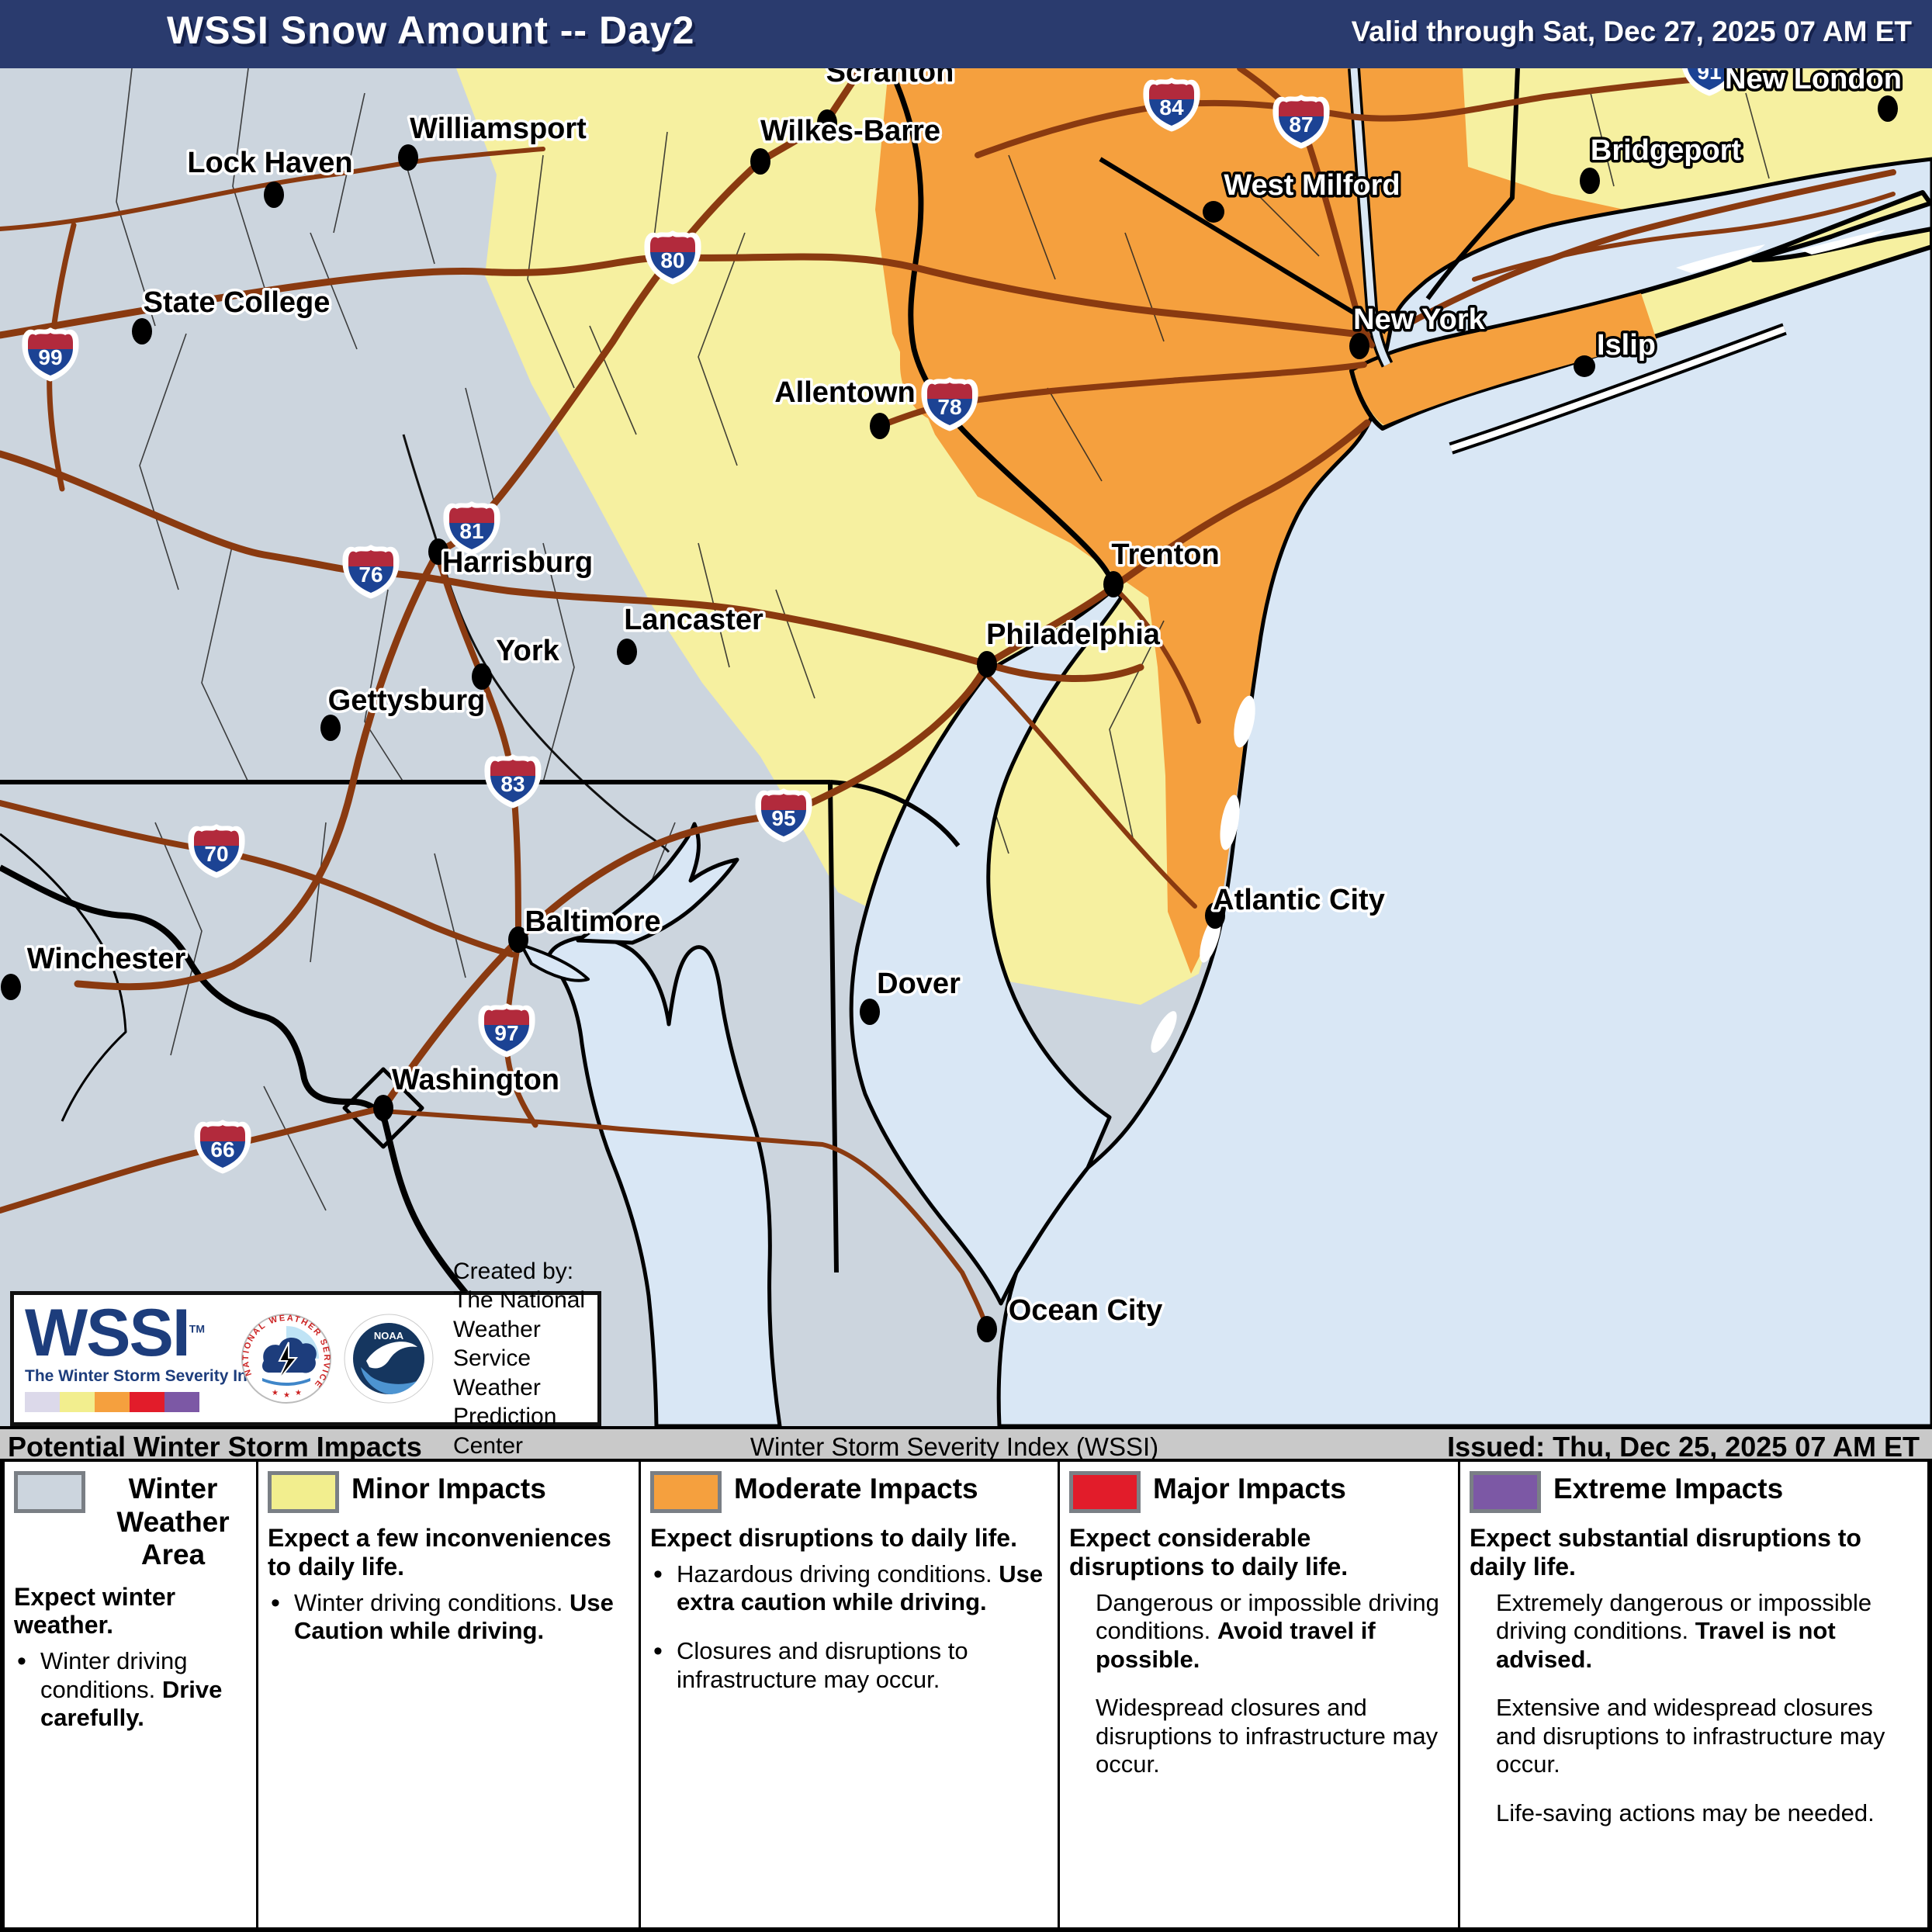 The image size is (1932, 1932). I want to click on city-baltimore: Baltimore, so click(585, 928).